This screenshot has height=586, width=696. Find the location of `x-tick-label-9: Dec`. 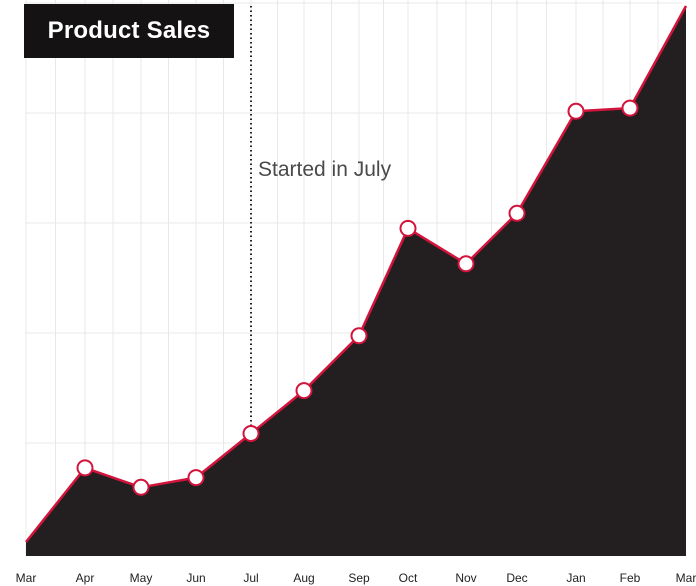

x-tick-label-9: Dec is located at coordinates (516, 578).